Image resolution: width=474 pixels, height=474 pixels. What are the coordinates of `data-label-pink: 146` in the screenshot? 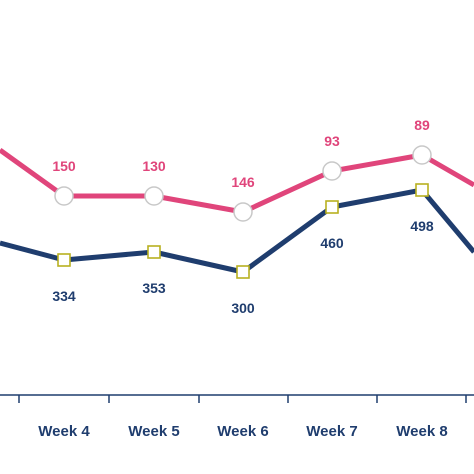 It's located at (243, 182).